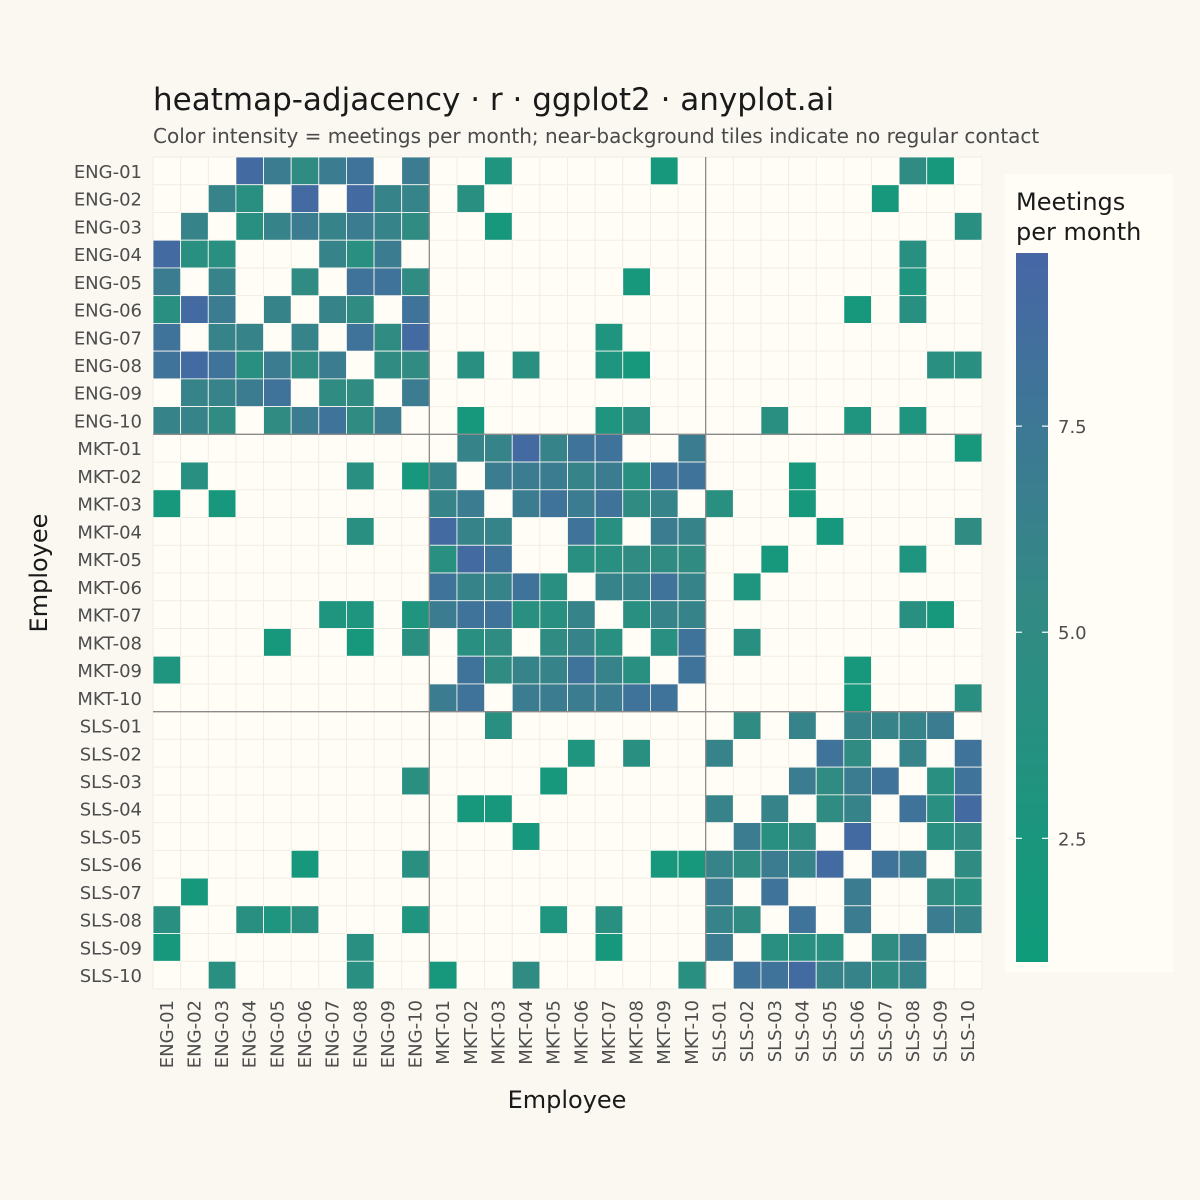 The height and width of the screenshot is (1200, 1200). Describe the element at coordinates (526, 1032) in the screenshot. I see `x-tick-label: MKT-04` at that location.